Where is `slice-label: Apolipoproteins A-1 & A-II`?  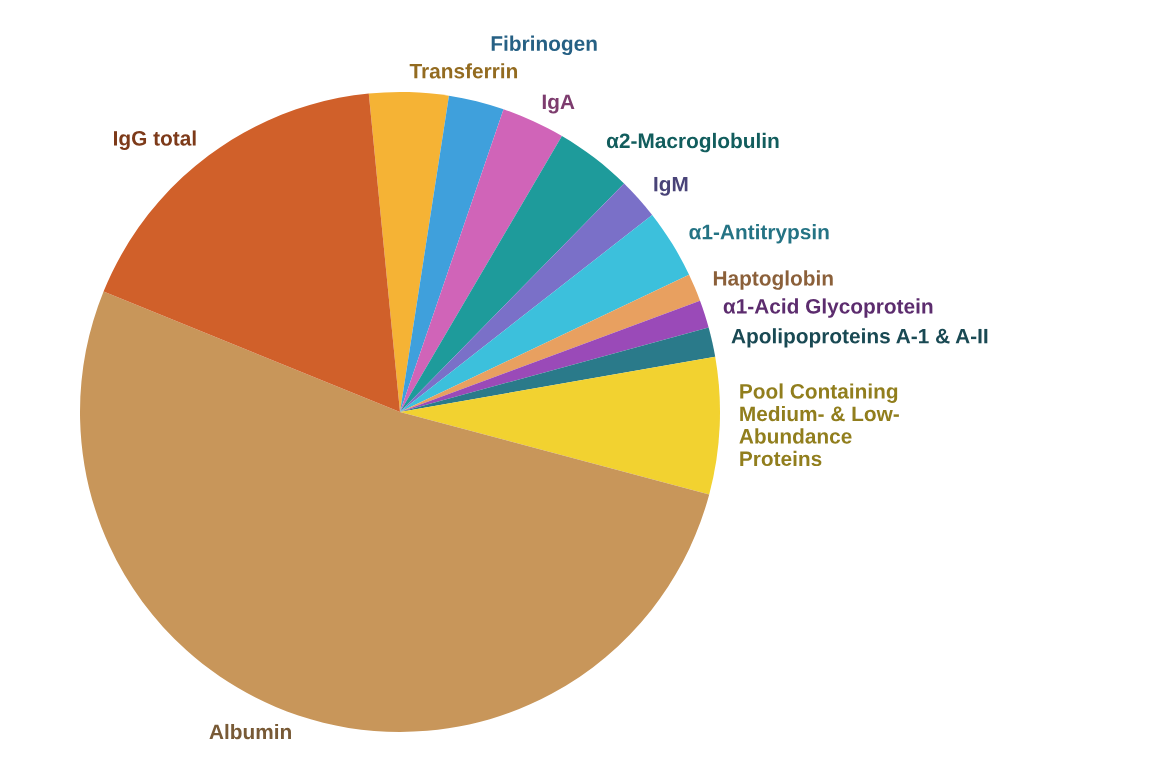 slice-label: Apolipoproteins A-1 & A-II is located at coordinates (859, 338).